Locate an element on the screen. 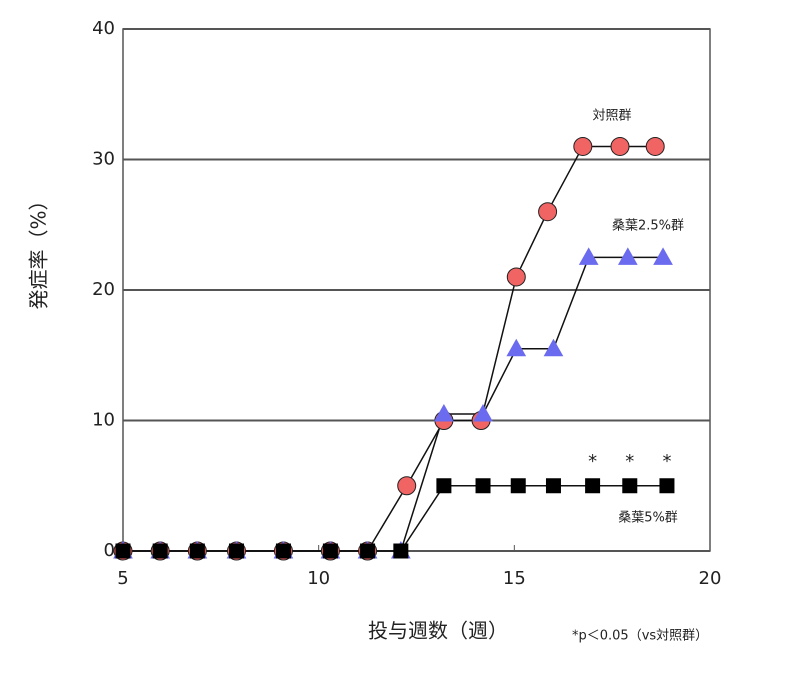  x-tick-label: 15 is located at coordinates (514, 578).